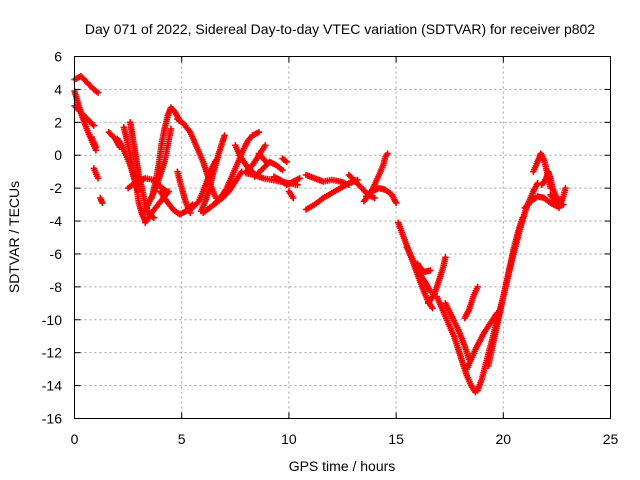 Image resolution: width=640 pixels, height=480 pixels. Describe the element at coordinates (289, 439) in the screenshot. I see `x-tick-label: 10` at that location.